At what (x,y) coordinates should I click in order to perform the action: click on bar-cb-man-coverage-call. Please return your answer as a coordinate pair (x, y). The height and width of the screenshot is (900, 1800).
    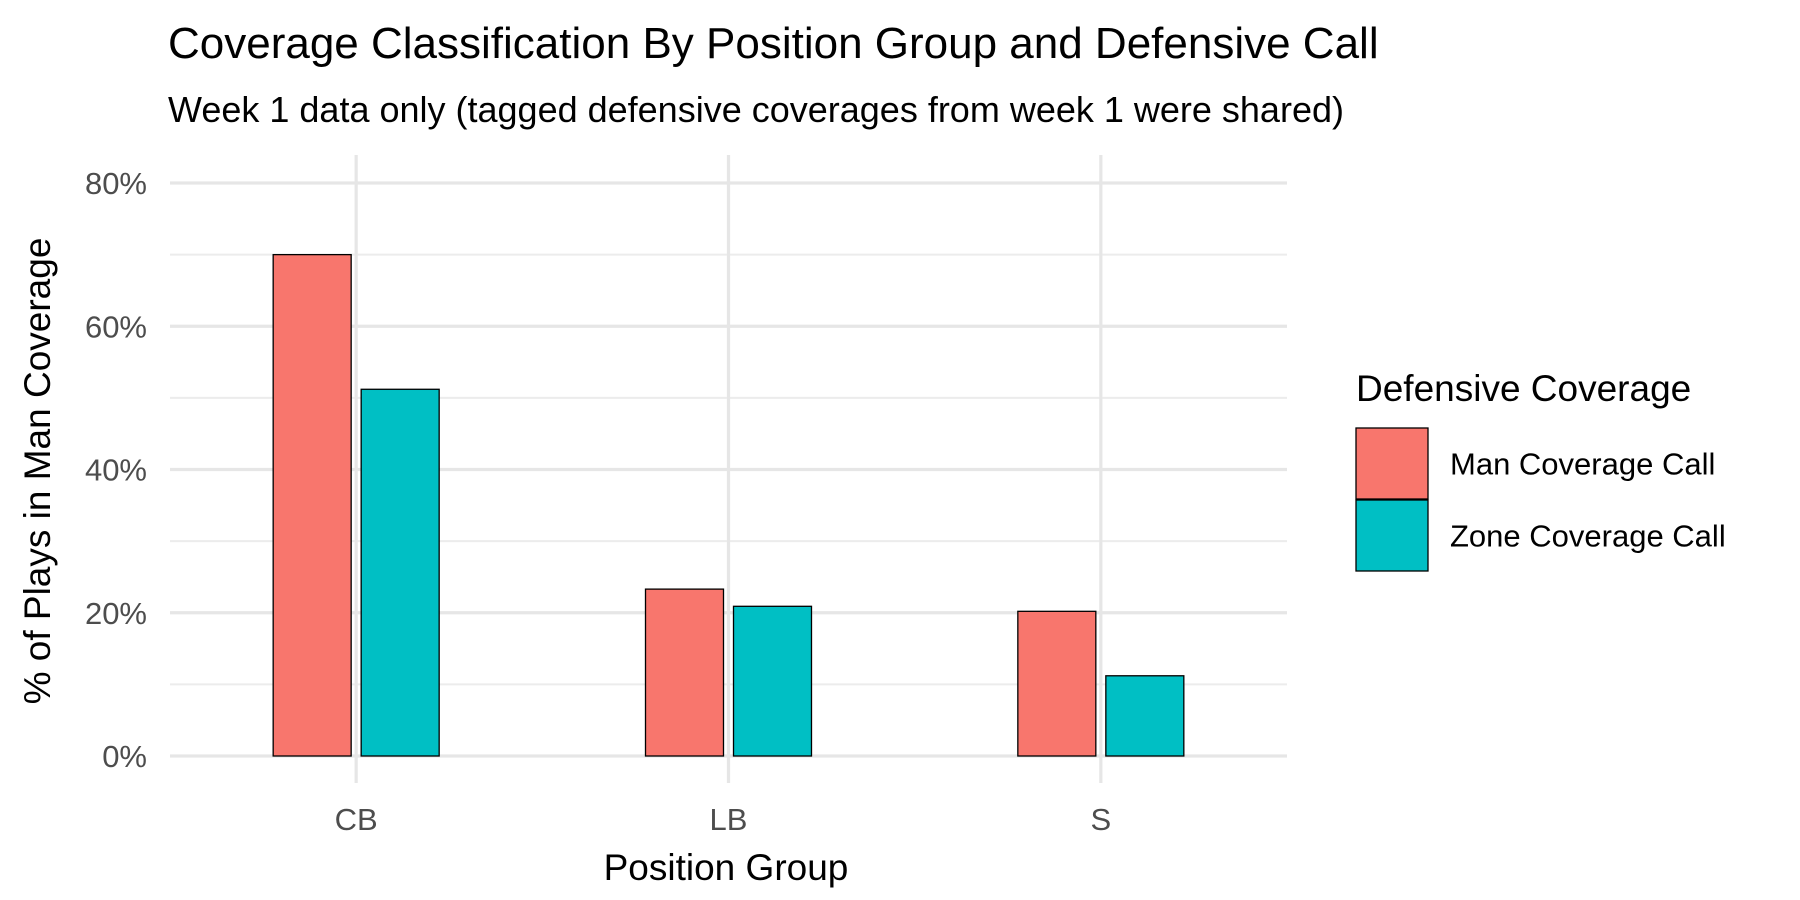
    Looking at the image, I should click on (312, 505).